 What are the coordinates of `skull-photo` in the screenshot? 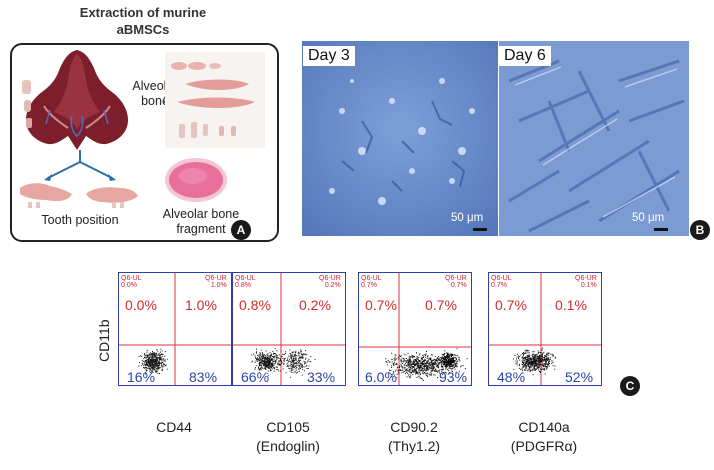 It's located at (77, 100).